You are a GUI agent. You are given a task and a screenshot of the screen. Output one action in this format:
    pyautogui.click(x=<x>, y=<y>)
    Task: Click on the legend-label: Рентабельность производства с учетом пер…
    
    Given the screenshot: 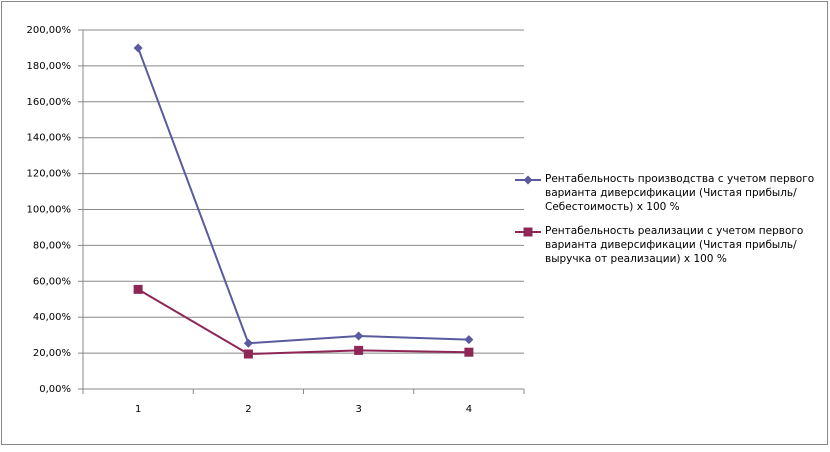 What is the action you would take?
    pyautogui.click(x=680, y=193)
    